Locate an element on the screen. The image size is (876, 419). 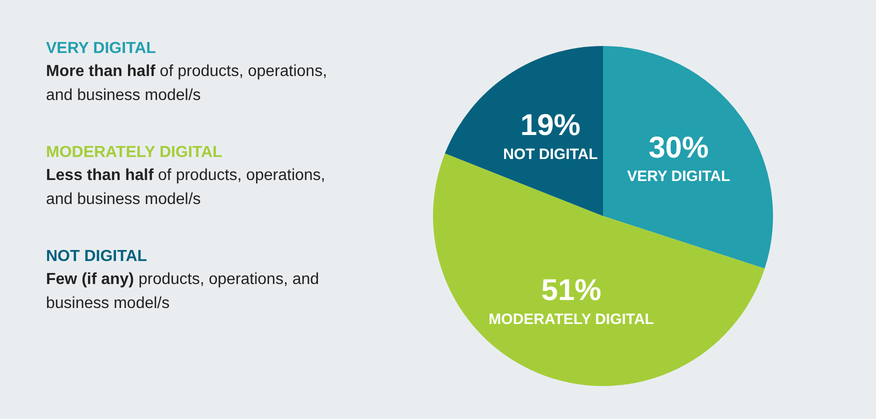
data-label: 19% is located at coordinates (550, 125).